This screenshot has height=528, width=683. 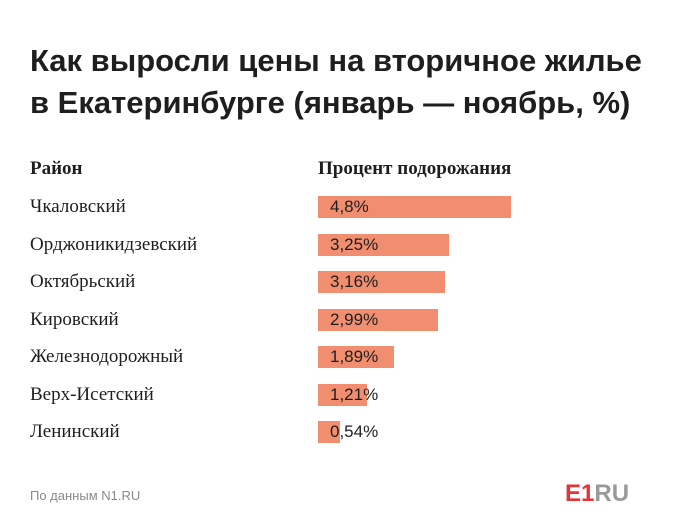 I want to click on e1-logo: E1 RU, so click(x=597, y=493).